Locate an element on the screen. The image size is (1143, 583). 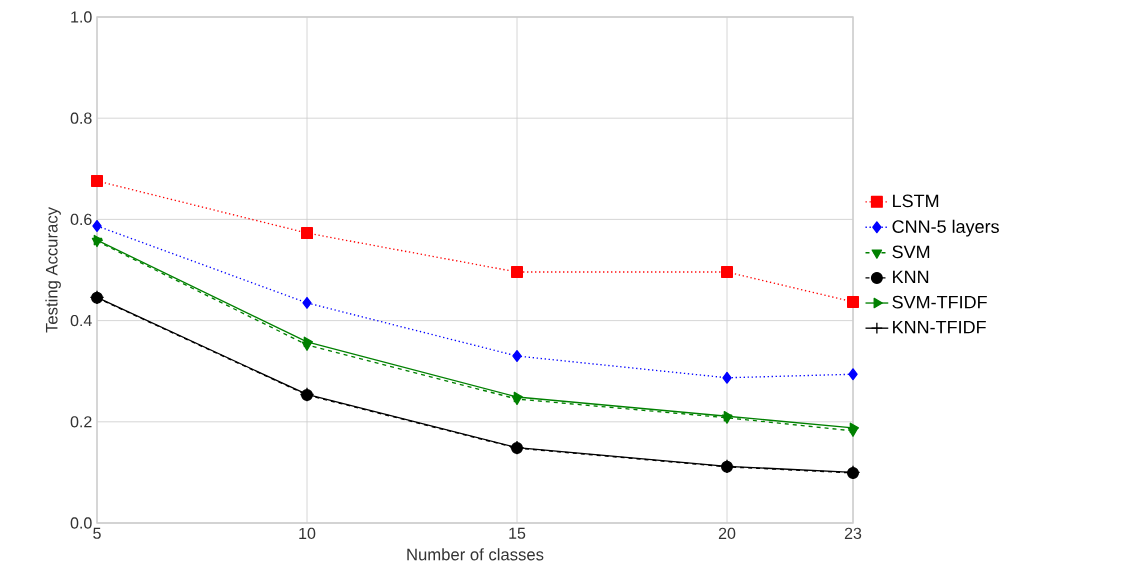
x-tick-label: 15 is located at coordinates (517, 533).